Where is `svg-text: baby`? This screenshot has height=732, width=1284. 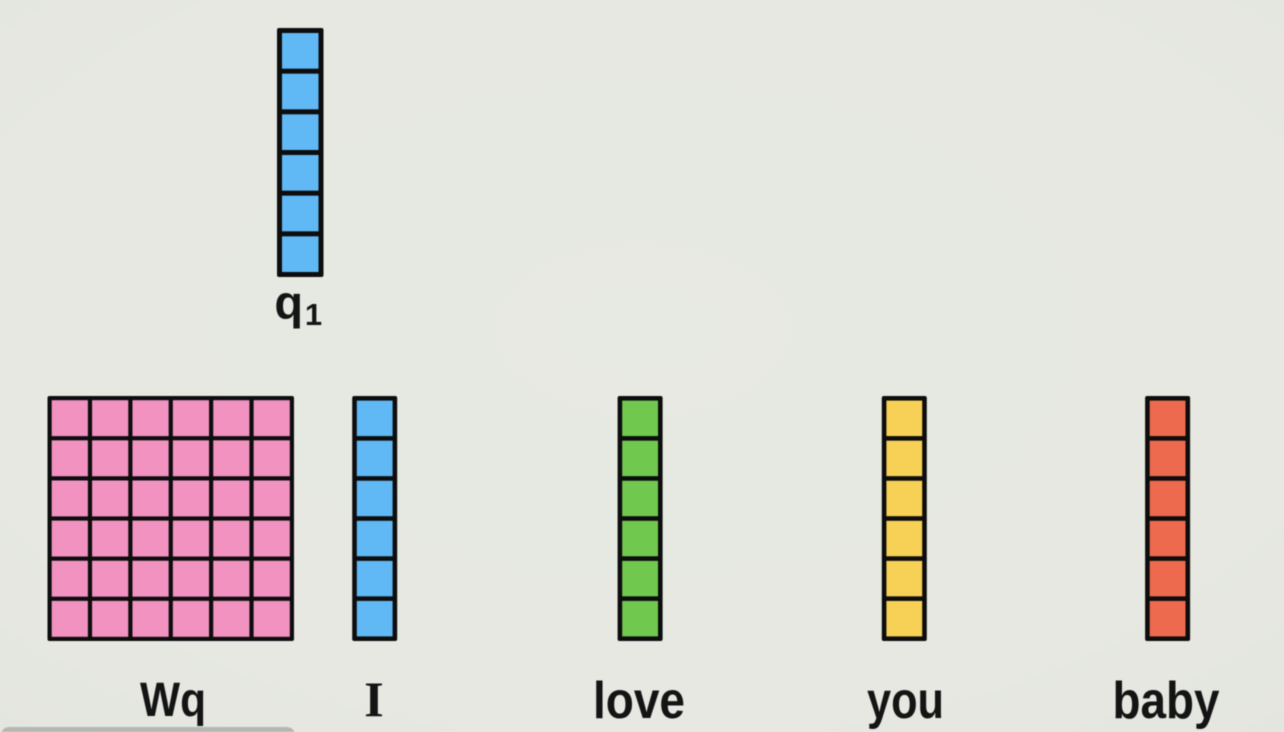
svg-text: baby is located at coordinates (1166, 701).